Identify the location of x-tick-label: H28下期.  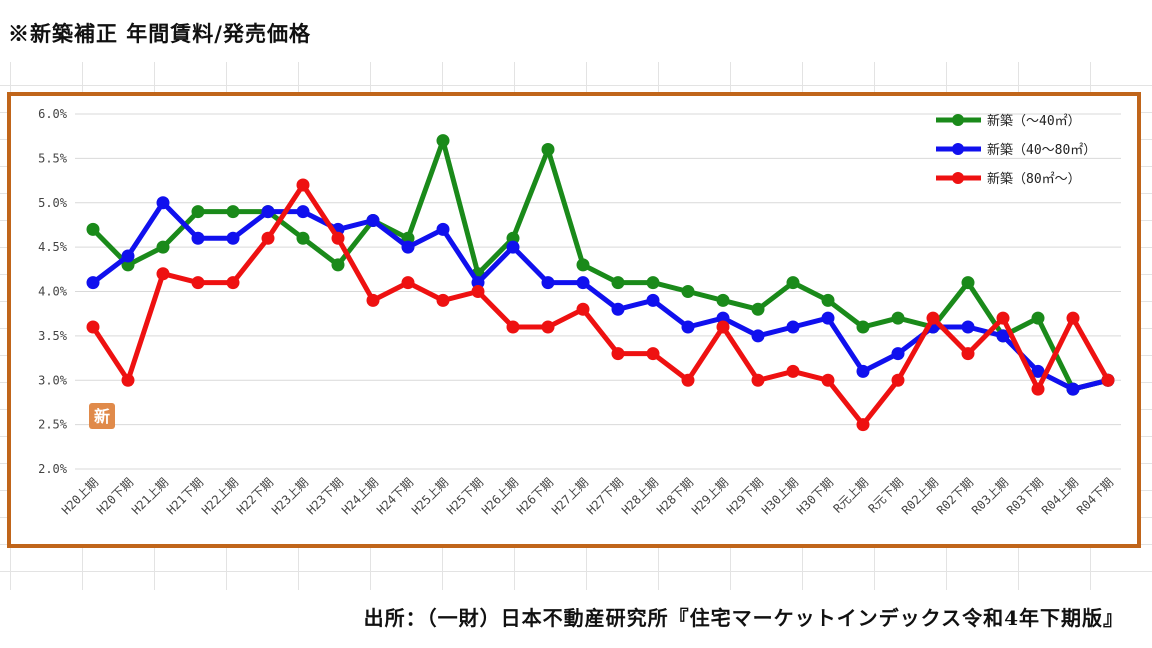
(675, 496).